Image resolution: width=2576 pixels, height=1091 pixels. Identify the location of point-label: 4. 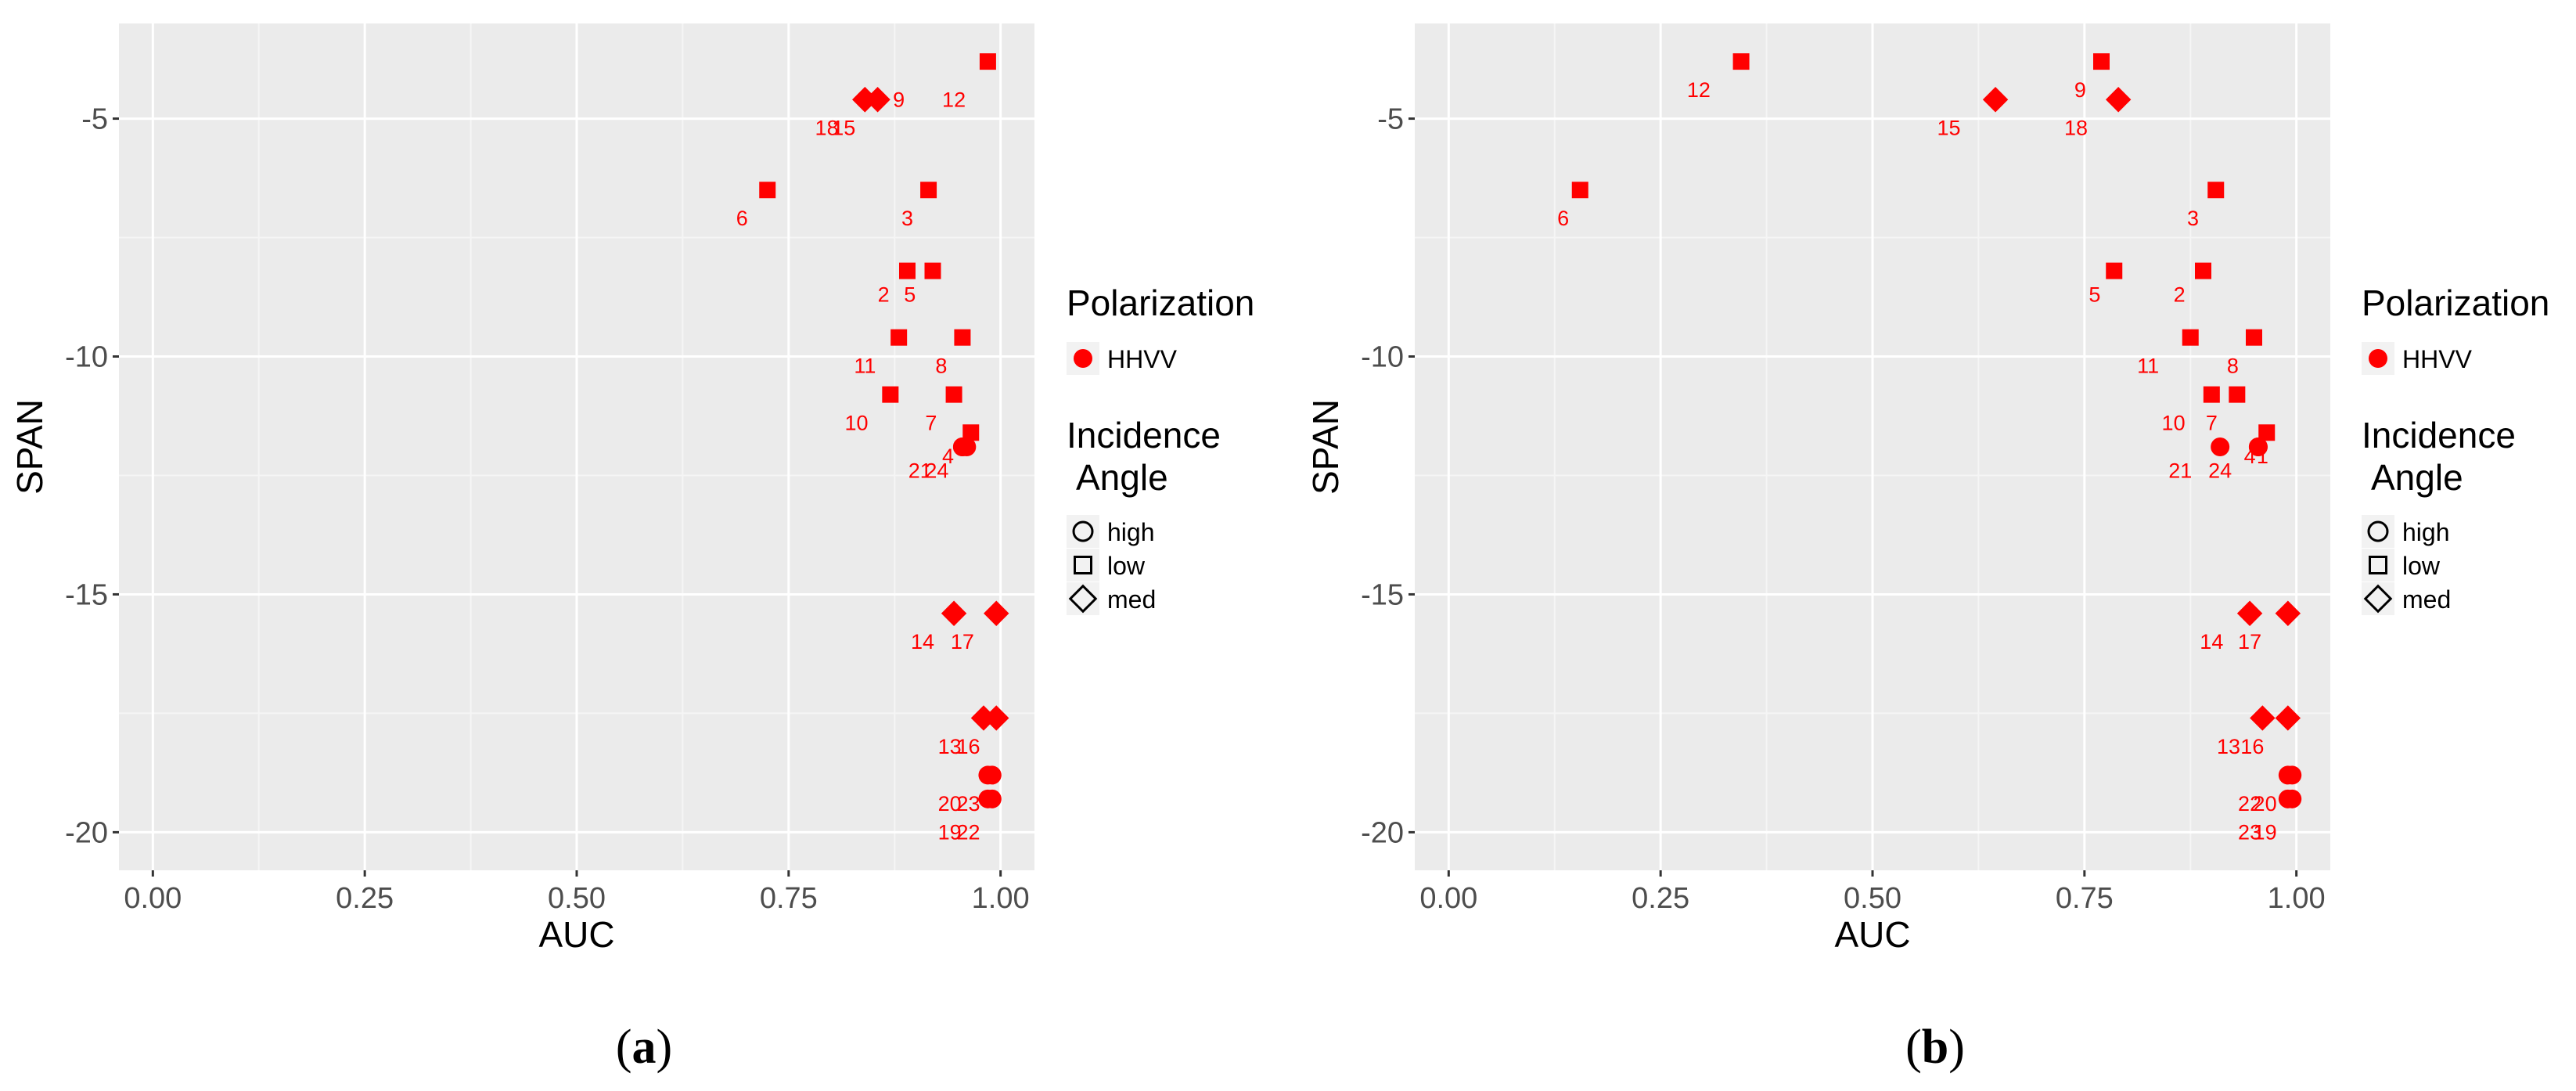
(948, 456).